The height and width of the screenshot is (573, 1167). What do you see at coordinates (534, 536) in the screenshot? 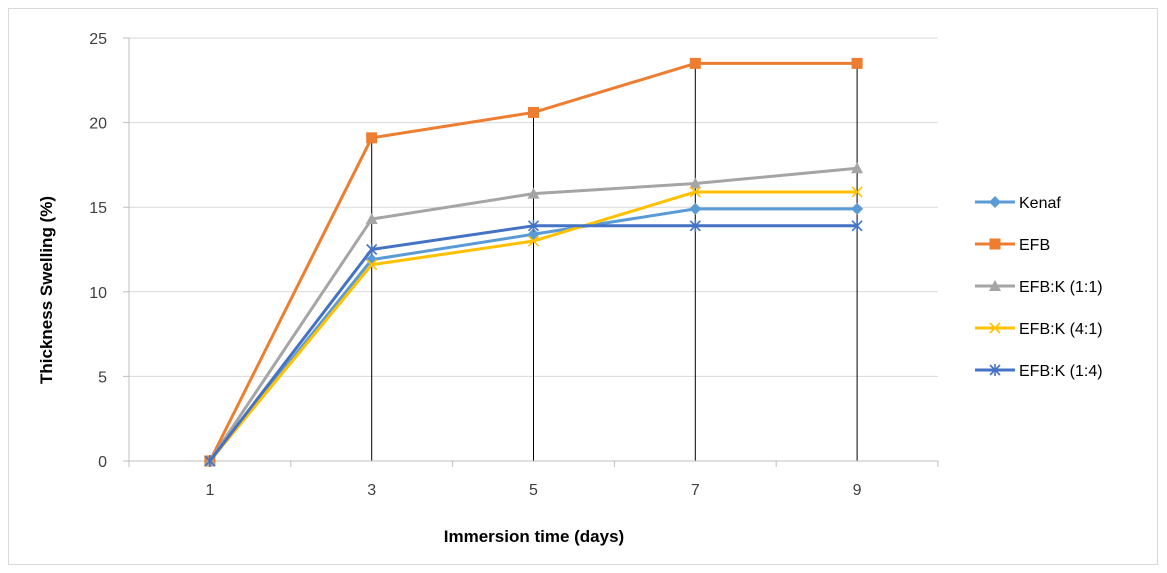
I see `x-axis-title: Immersion time (days)` at bounding box center [534, 536].